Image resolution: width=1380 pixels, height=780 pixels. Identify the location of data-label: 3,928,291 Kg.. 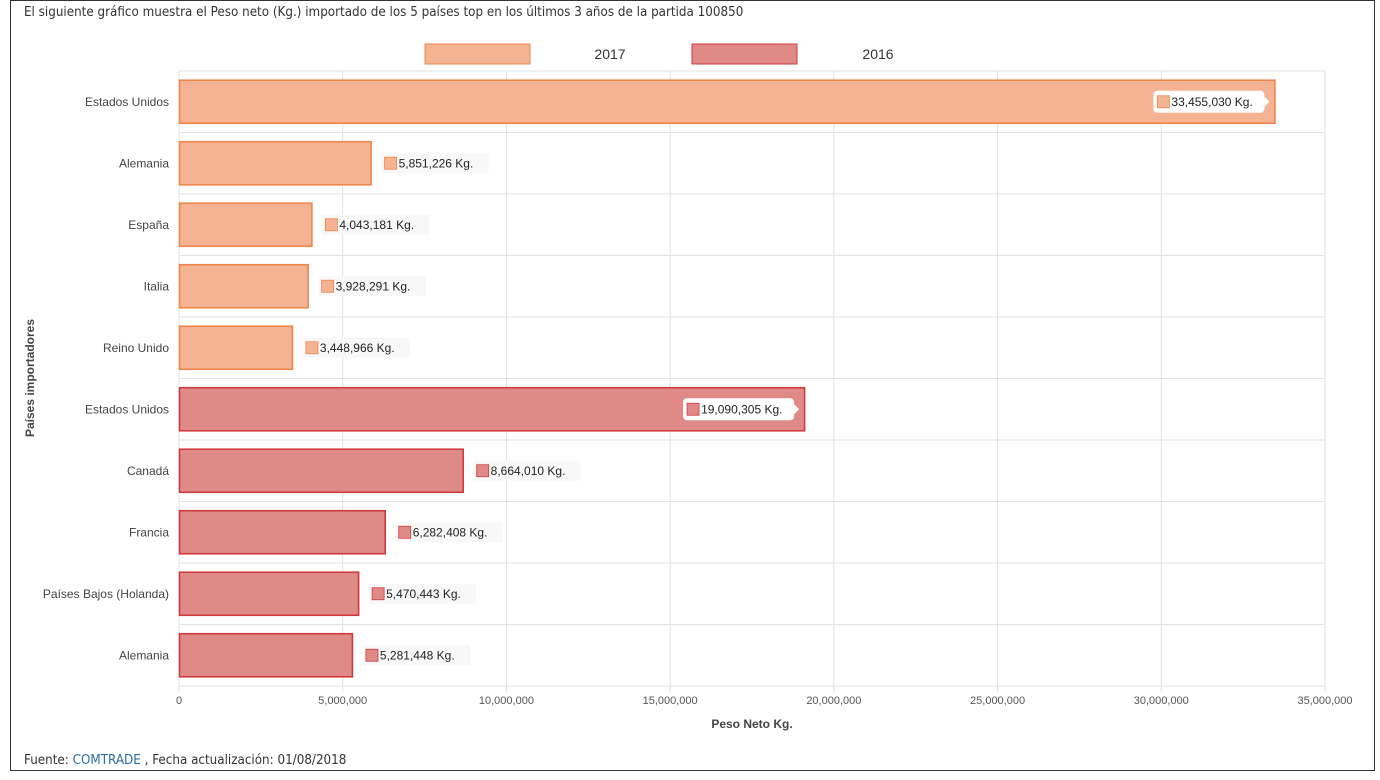
(373, 286).